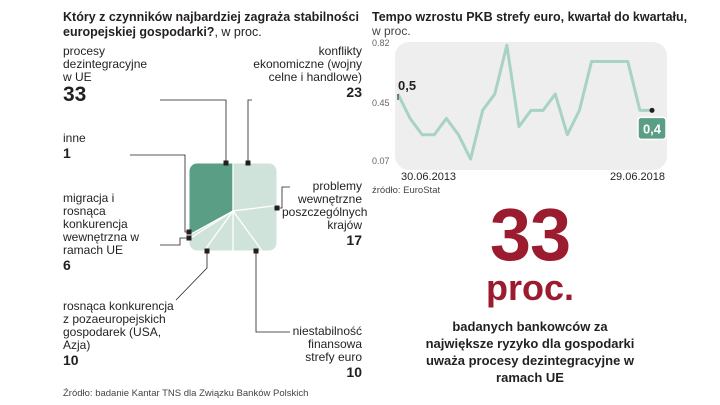  What do you see at coordinates (93, 146) in the screenshot?
I see `pie-label-inne: inne 1` at bounding box center [93, 146].